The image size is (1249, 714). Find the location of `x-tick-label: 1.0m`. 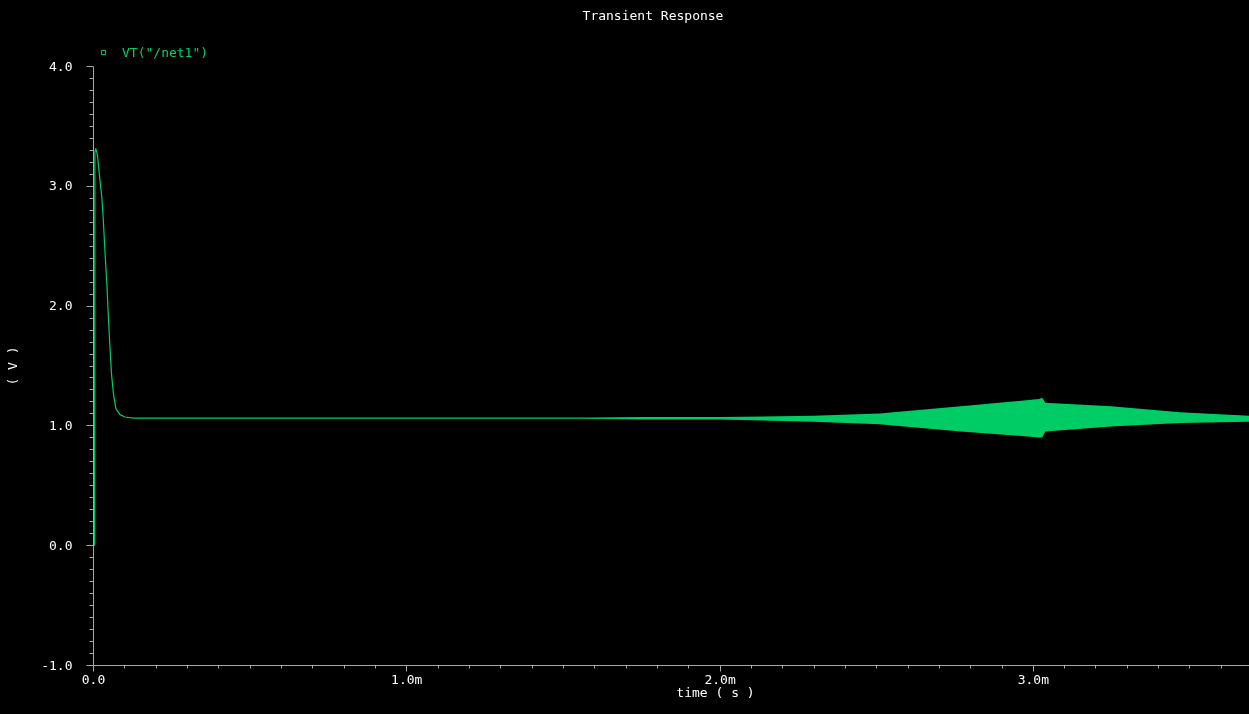

x-tick-label: 1.0m is located at coordinates (407, 679).